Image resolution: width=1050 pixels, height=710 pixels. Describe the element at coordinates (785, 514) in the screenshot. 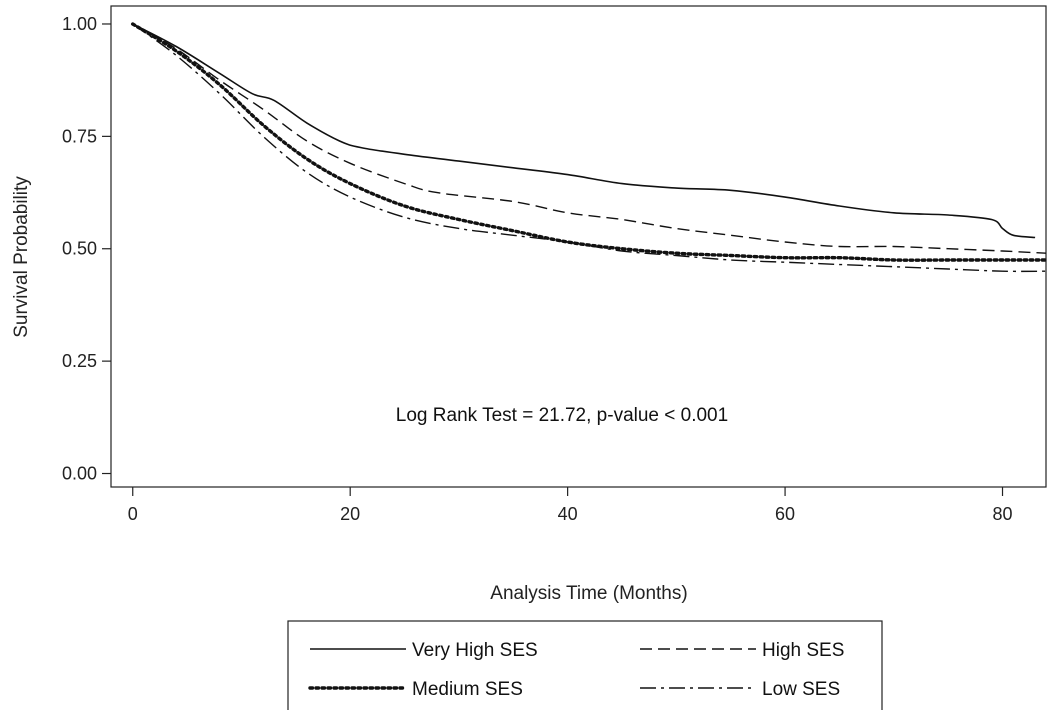

I see `x-tick-label: 60` at that location.